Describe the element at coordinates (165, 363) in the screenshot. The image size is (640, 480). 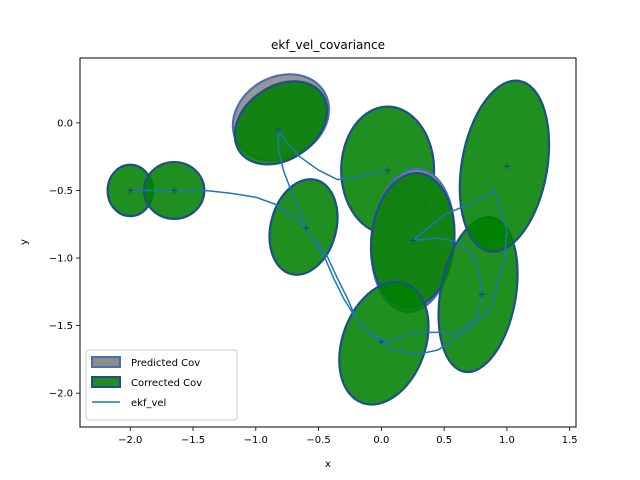
I see `legend-label-0: Predicted Cov` at that location.